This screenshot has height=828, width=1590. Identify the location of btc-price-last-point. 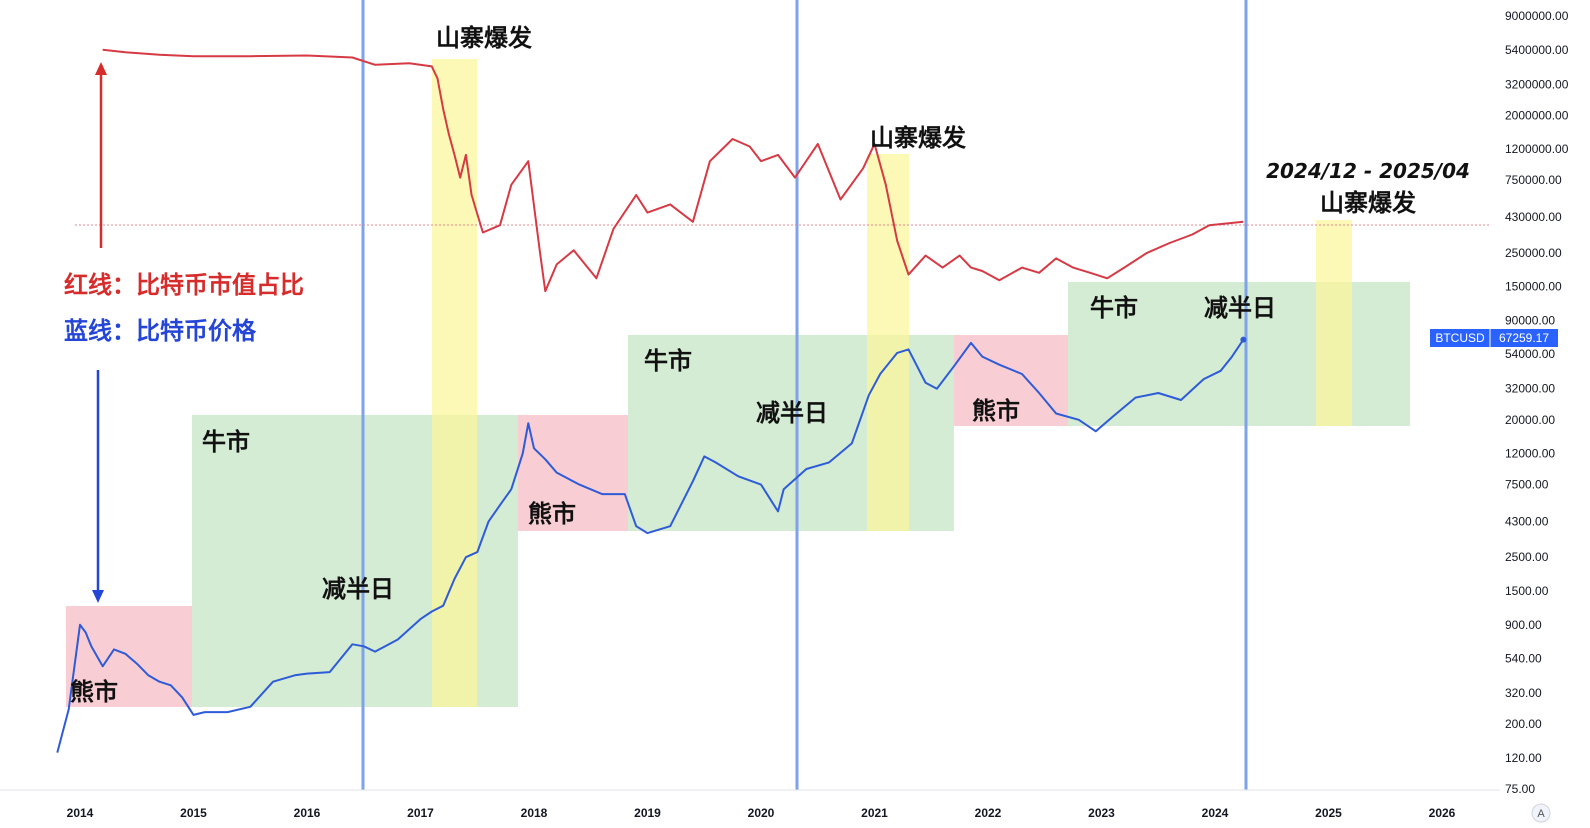
(1243, 339).